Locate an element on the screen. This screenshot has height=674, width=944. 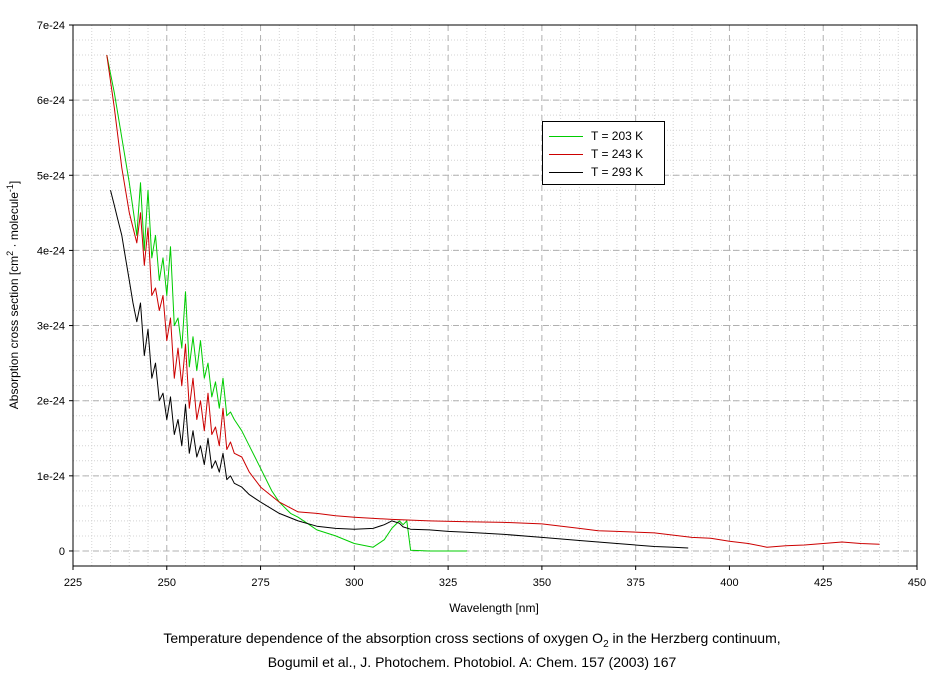
x-tick-label: 400 is located at coordinates (729, 583).